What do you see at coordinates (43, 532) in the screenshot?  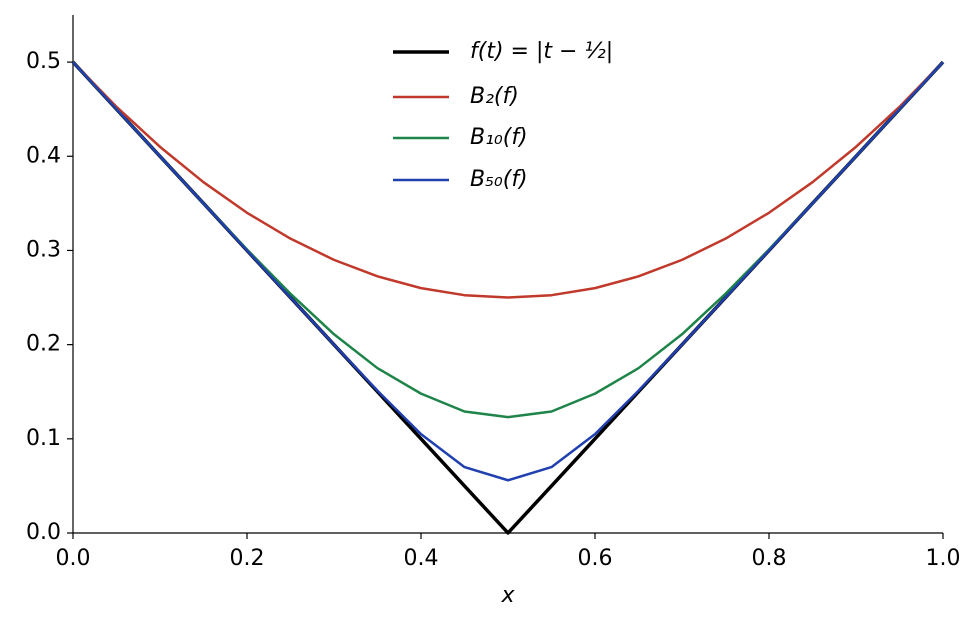 I see `y-tick-label: 0.0` at bounding box center [43, 532].